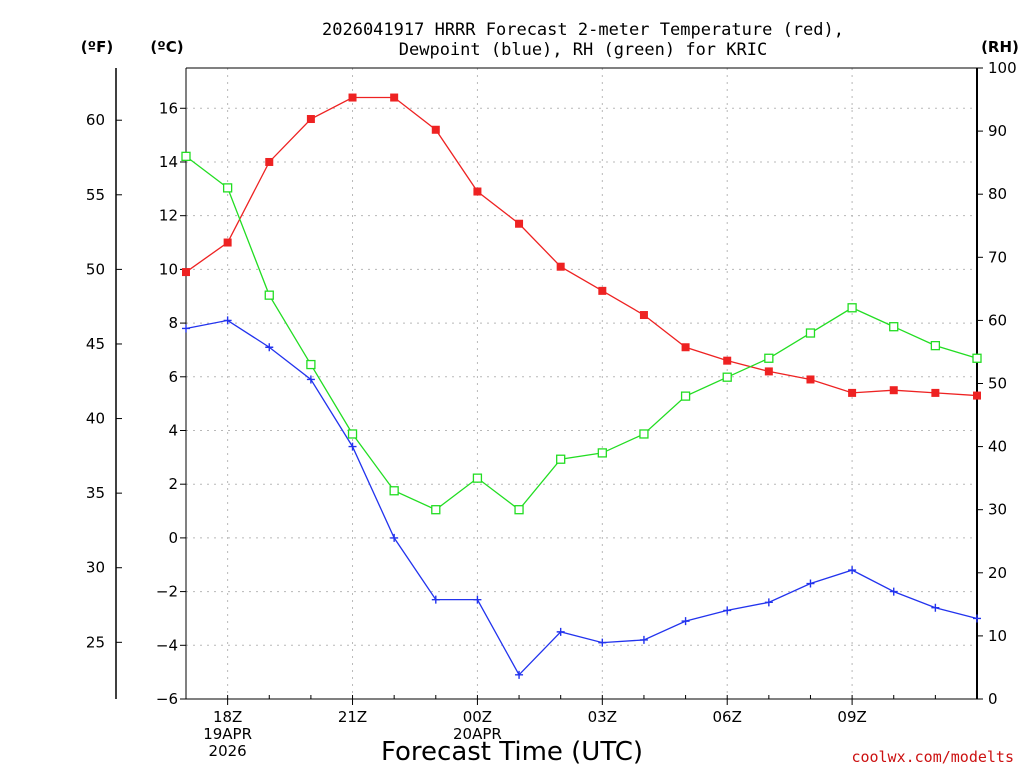 The height and width of the screenshot is (768, 1024). What do you see at coordinates (167, 592) in the screenshot?
I see `celsius-tick-label: −2` at bounding box center [167, 592].